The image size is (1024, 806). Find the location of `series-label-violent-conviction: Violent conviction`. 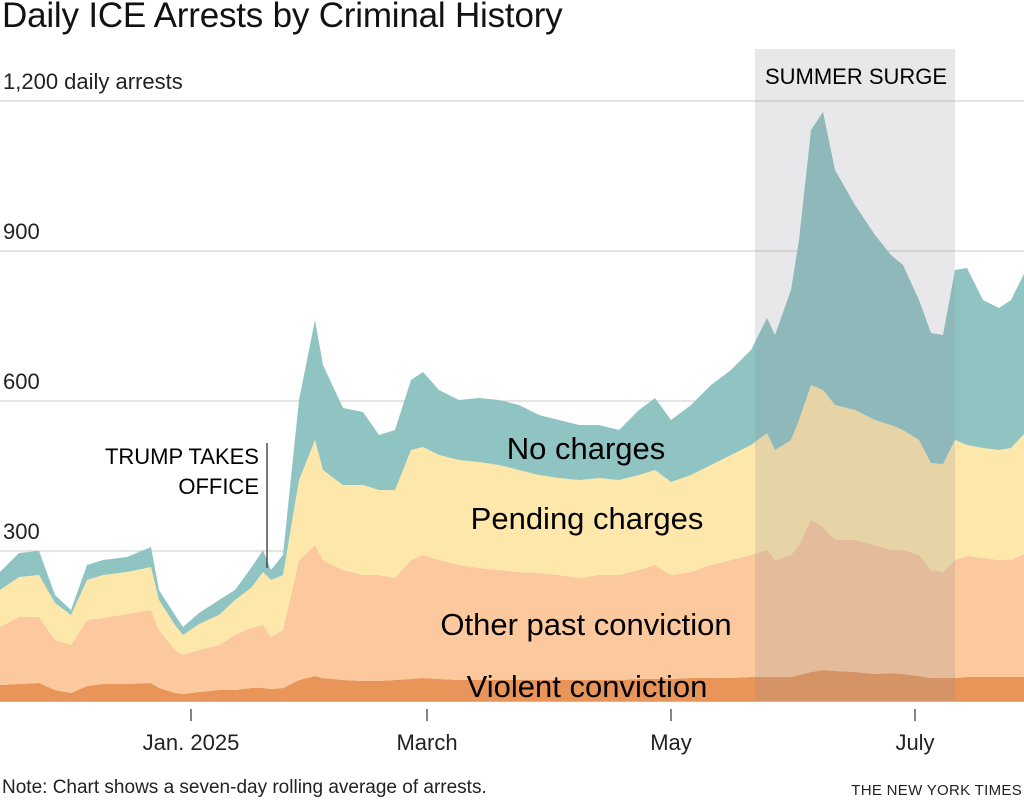

series-label-violent-conviction: Violent conviction is located at coordinates (587, 686).